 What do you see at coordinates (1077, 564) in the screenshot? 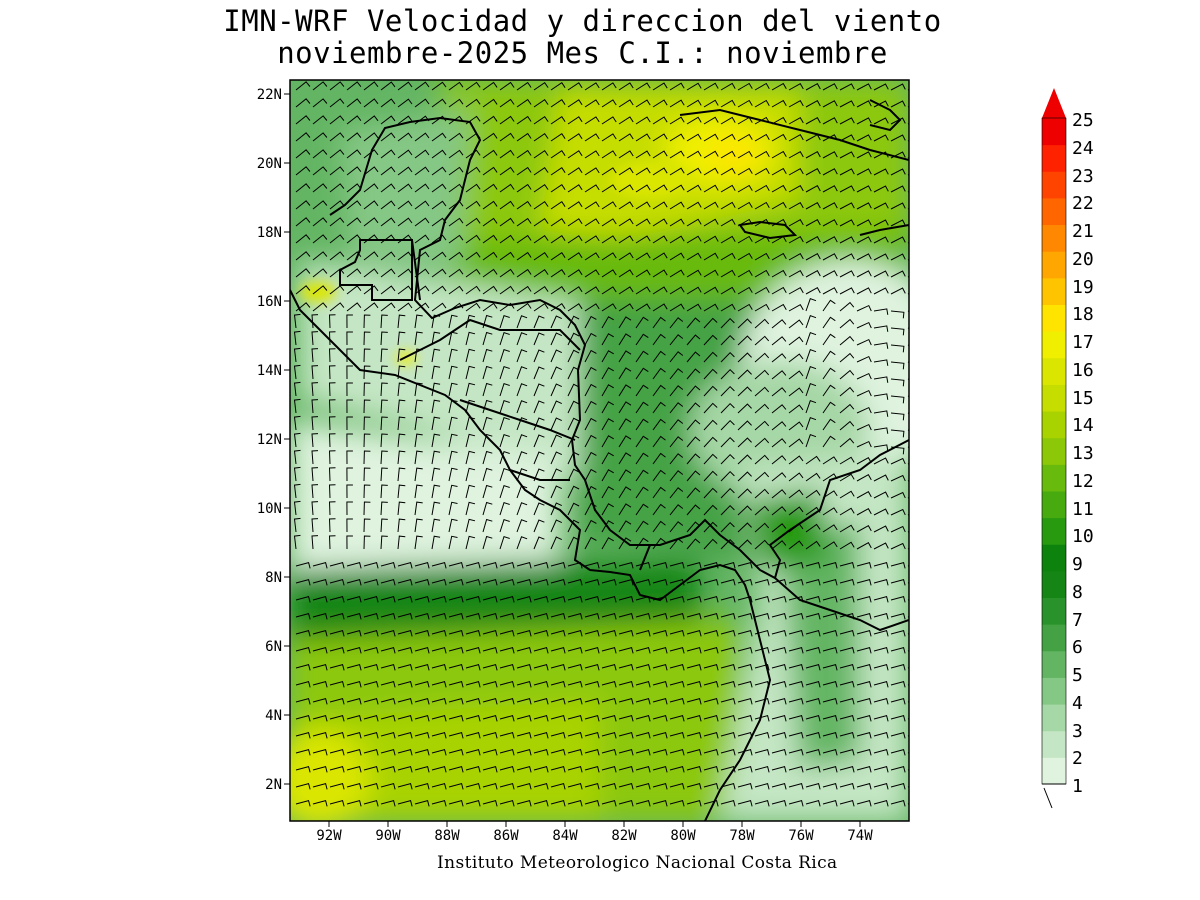
I see `colorbar-label: 9` at bounding box center [1077, 564].